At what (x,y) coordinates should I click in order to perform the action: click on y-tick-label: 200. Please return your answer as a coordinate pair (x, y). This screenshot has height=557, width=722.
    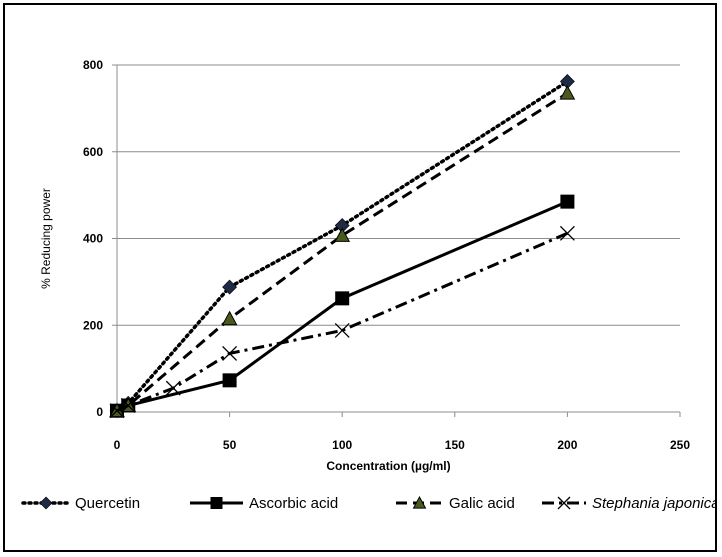
    Looking at the image, I should click on (93, 325).